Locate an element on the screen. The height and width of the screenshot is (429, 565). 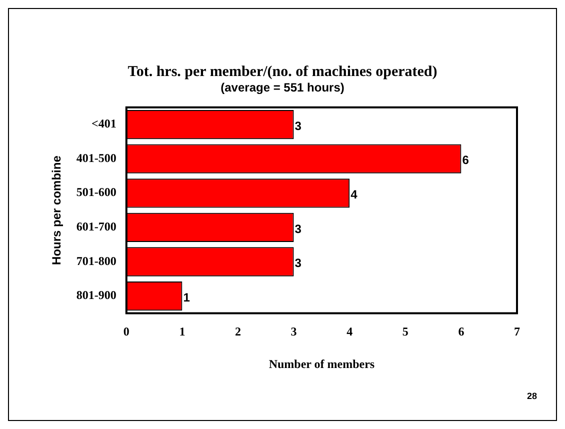
data-label: 4 is located at coordinates (354, 194).